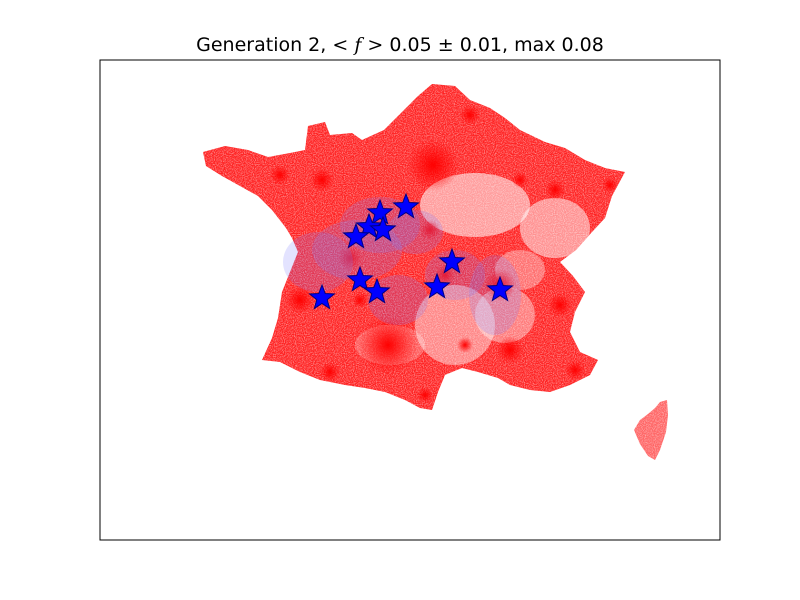 The width and height of the screenshot is (800, 600). What do you see at coordinates (358, 45) in the screenshot?
I see `title-mean-symbol: < f >` at bounding box center [358, 45].